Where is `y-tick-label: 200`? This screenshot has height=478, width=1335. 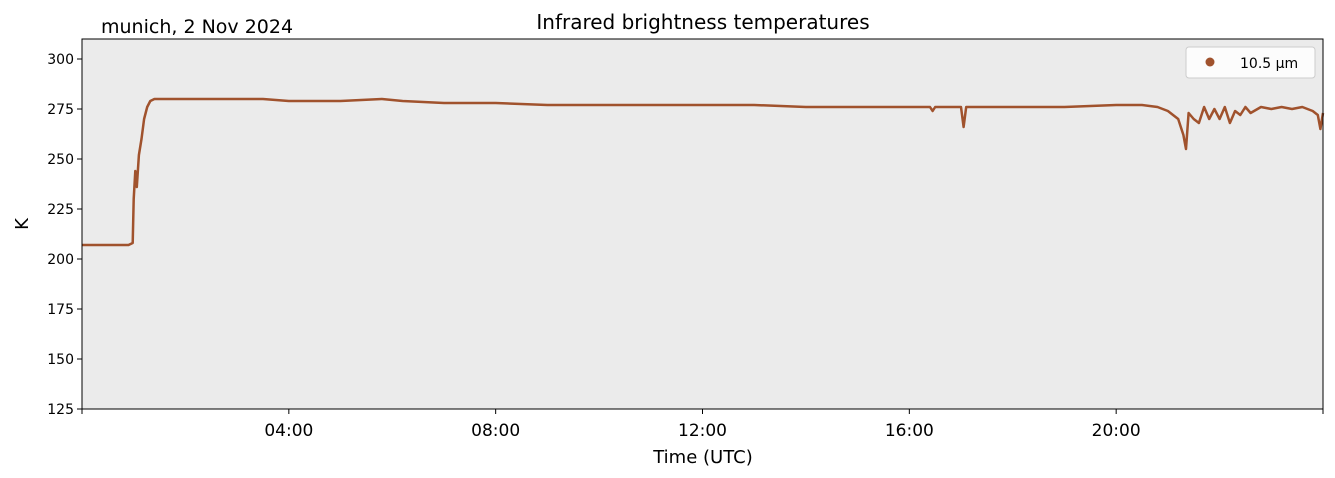 y-tick-label: 200 is located at coordinates (60, 260).